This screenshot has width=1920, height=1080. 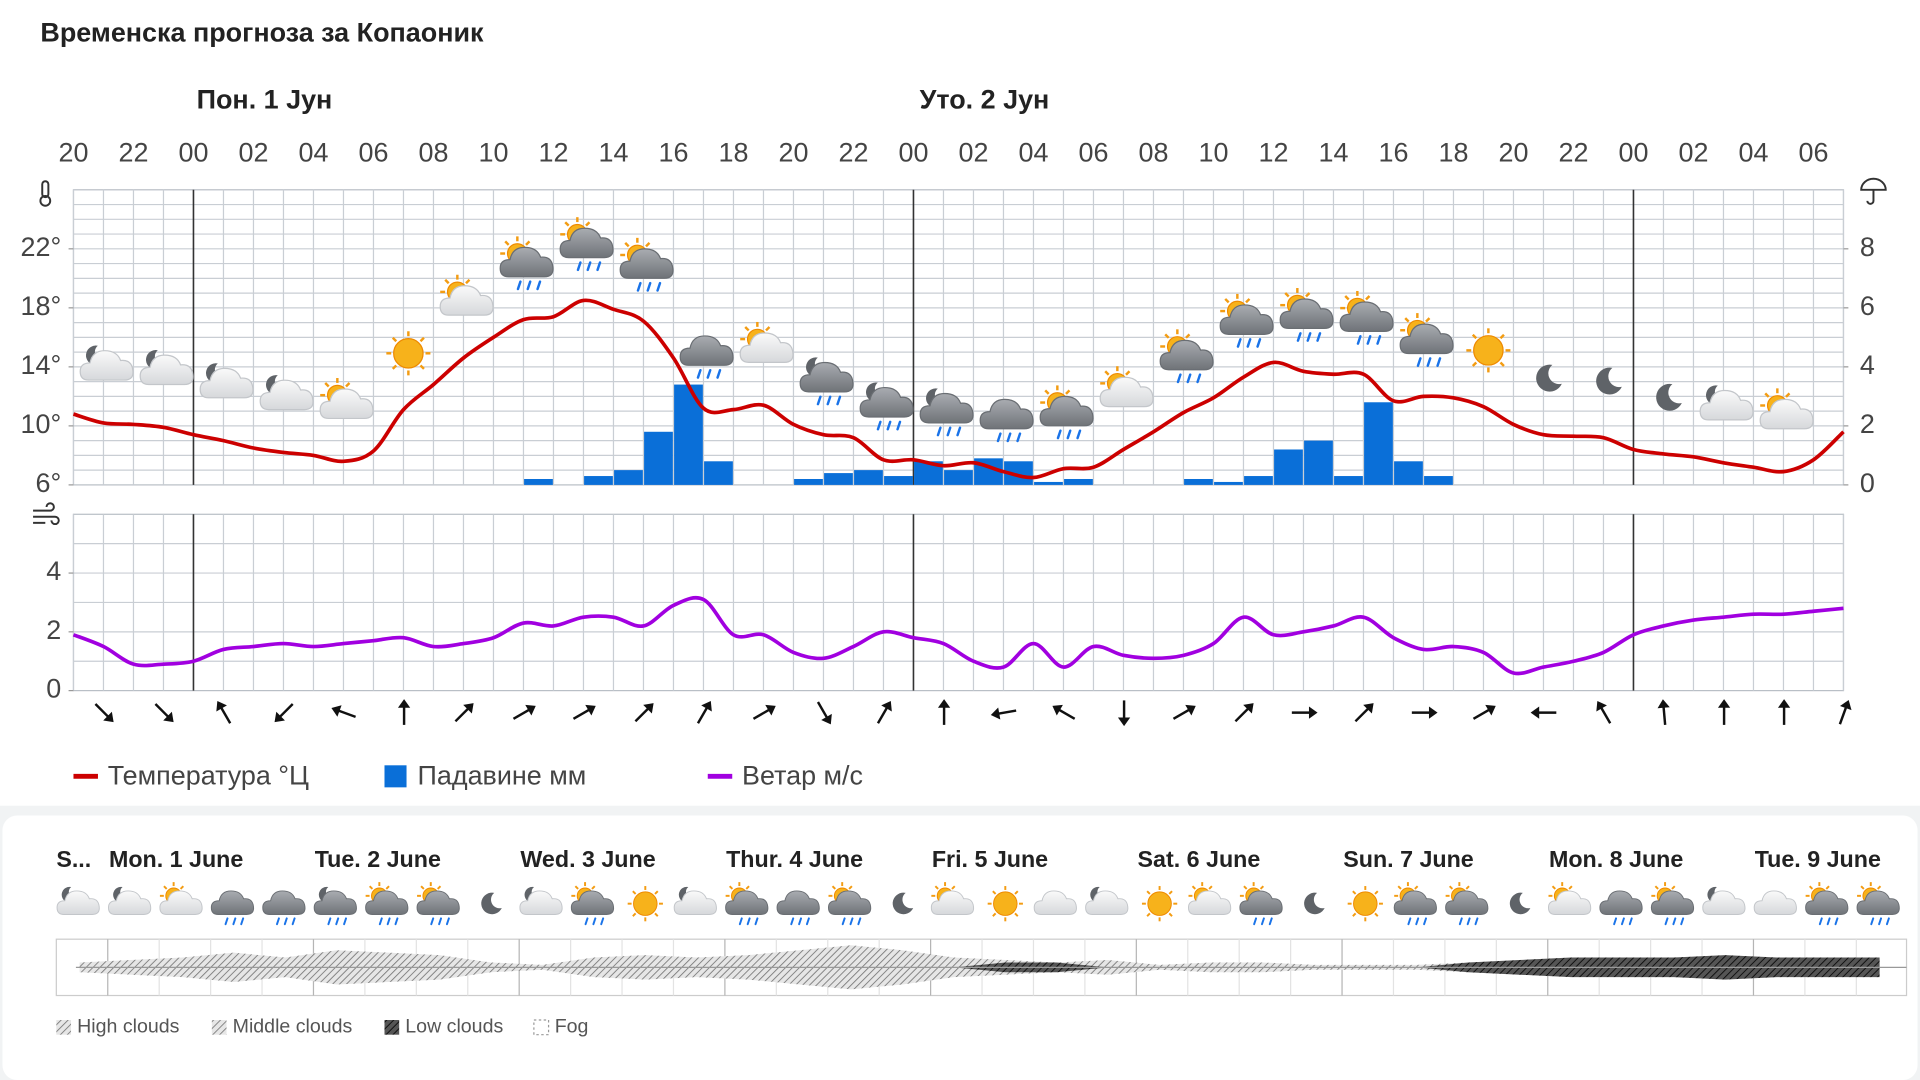 What do you see at coordinates (973, 152) in the screenshot?
I see `hour-label: 02` at bounding box center [973, 152].